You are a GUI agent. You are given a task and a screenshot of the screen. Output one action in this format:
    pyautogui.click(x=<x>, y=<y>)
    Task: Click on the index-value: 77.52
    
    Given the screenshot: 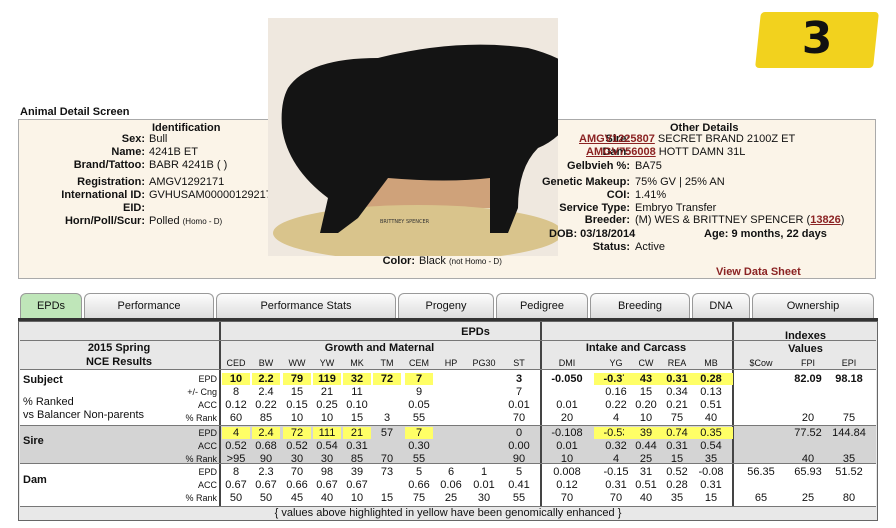 What is the action you would take?
    pyautogui.click(x=808, y=433)
    